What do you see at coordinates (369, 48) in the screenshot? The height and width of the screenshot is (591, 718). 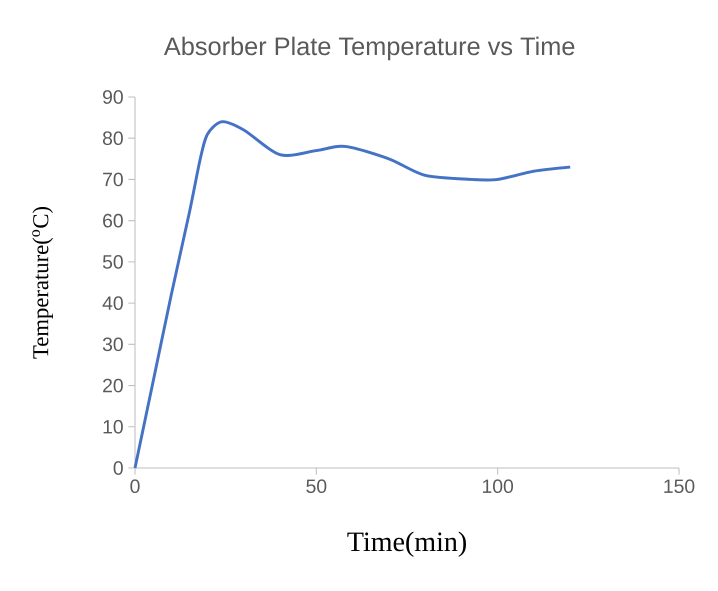 I see `chart-title: Absorber Plate Temperature vs Time` at bounding box center [369, 48].